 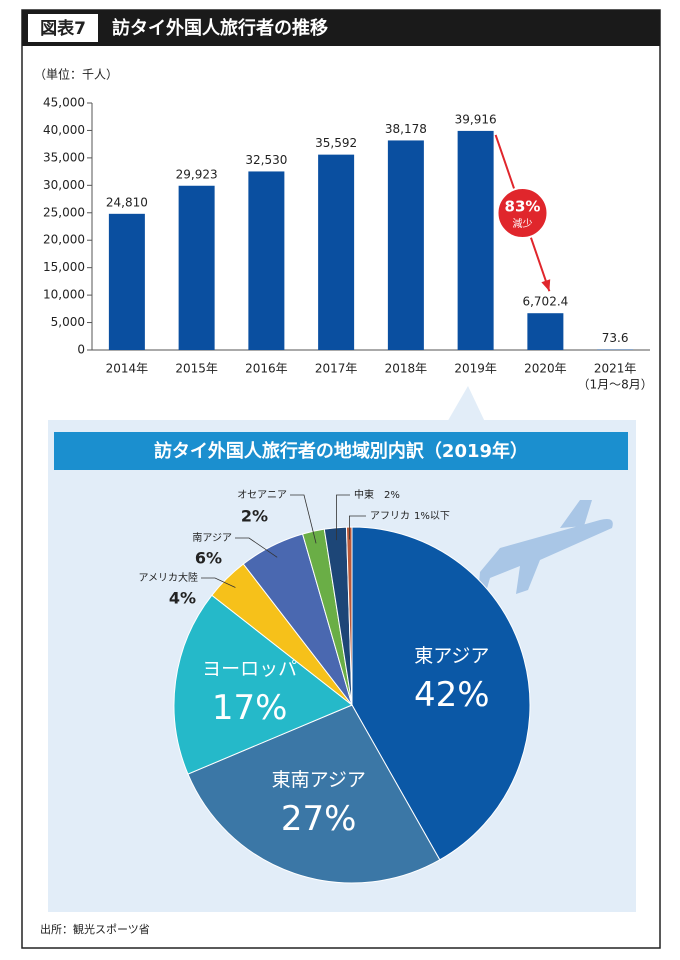 What do you see at coordinates (64, 295) in the screenshot?
I see `y-tick-label: 10,000` at bounding box center [64, 295].